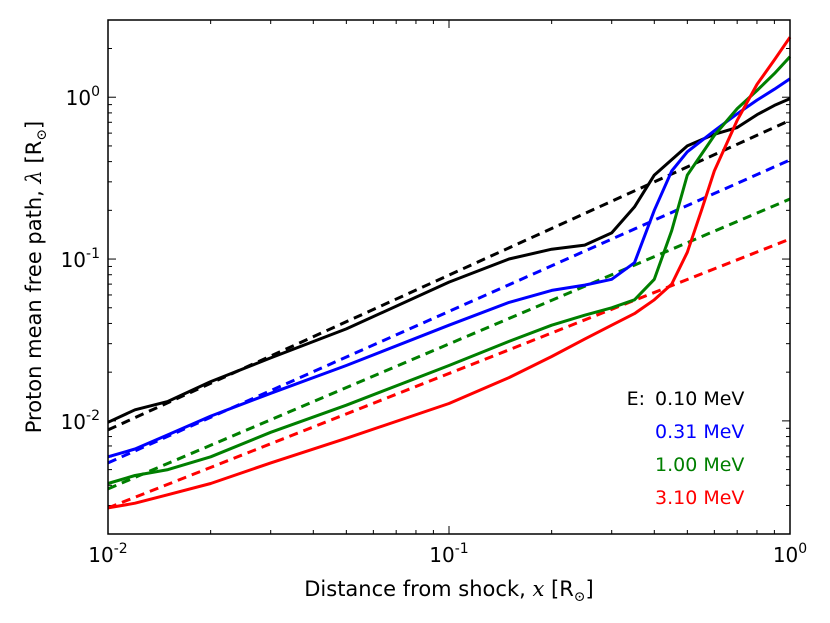 Image resolution: width=830 pixels, height=623 pixels. I want to click on x-tick-label: 10⁻¹, so click(448, 554).